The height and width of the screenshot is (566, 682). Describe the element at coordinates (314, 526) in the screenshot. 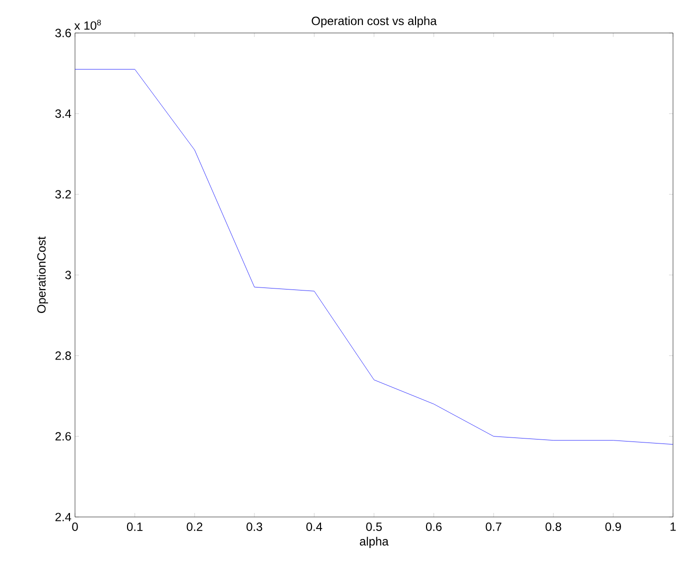

I see `x-tick-label: 0.4` at that location.